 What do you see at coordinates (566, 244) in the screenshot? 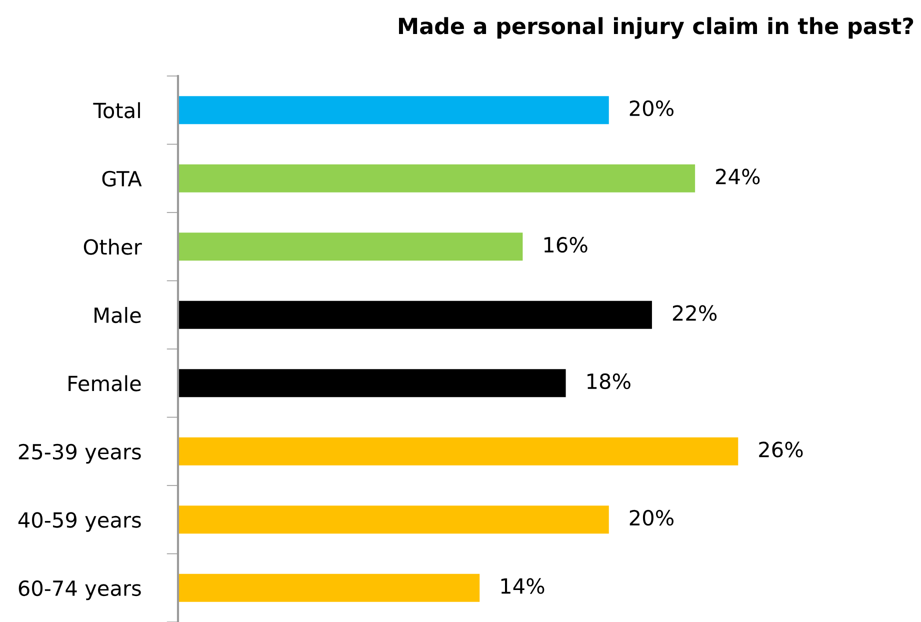
I see `data-label: 16%` at bounding box center [566, 244].